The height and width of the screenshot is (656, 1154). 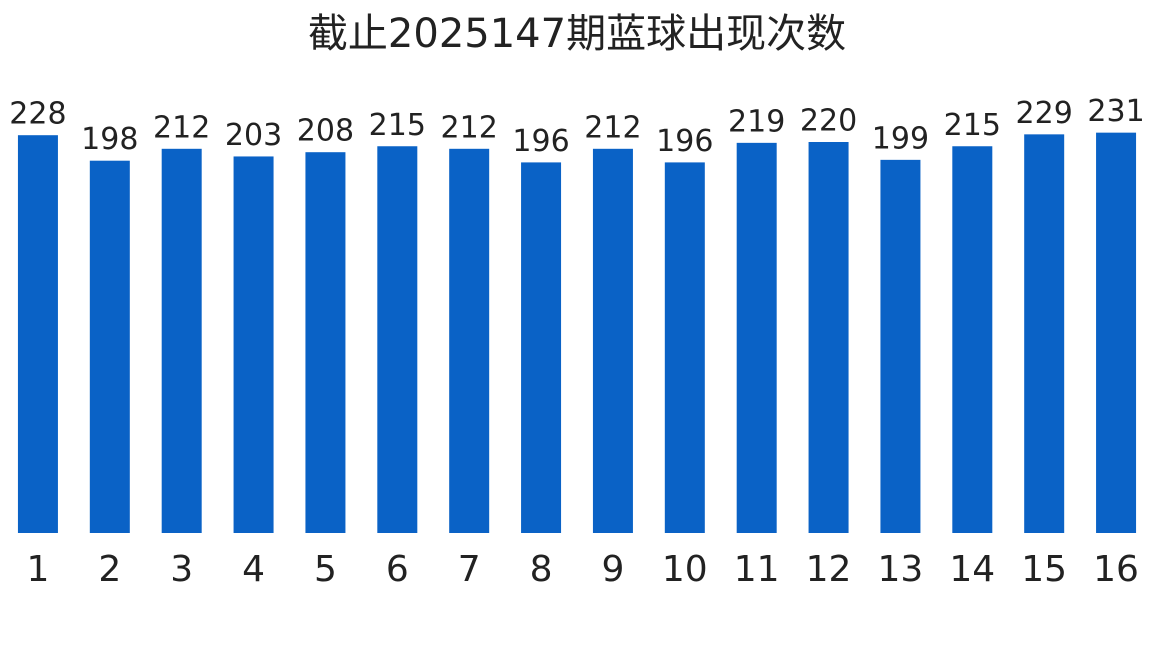 What do you see at coordinates (829, 569) in the screenshot?
I see `x-tick-label: 12` at bounding box center [829, 569].